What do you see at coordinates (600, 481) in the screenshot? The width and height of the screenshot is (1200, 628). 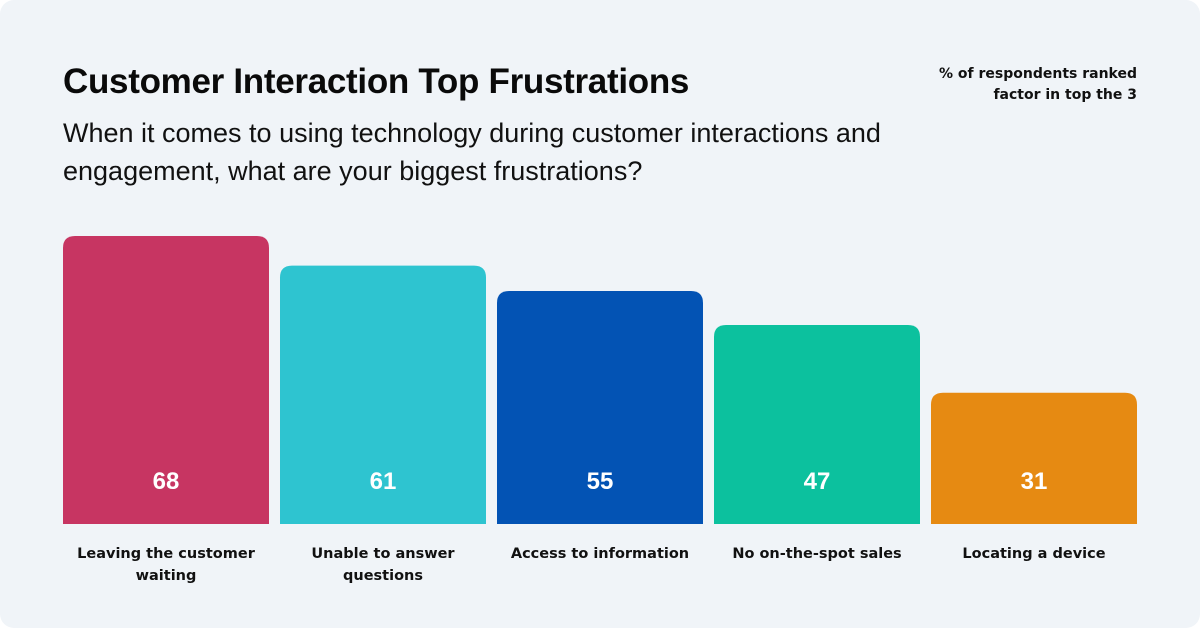 I see `bar-value-label: 55` at bounding box center [600, 481].